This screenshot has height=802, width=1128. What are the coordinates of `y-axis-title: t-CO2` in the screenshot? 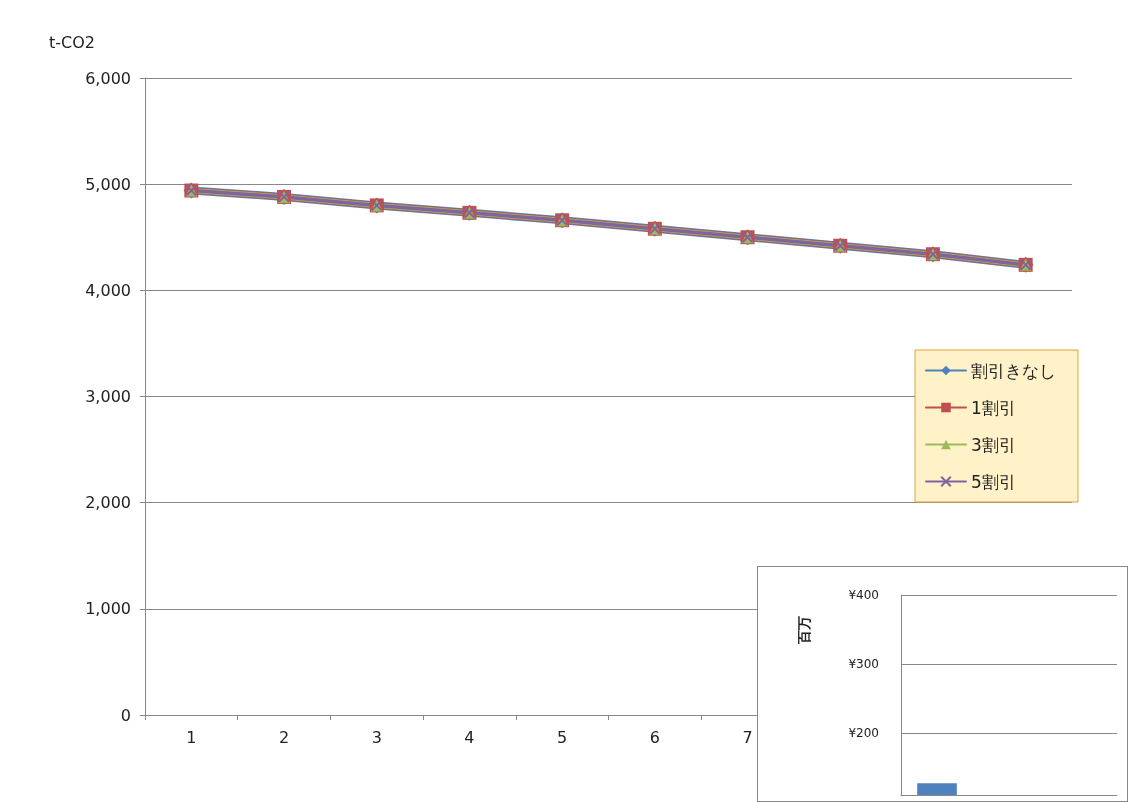 It's located at (72, 42).